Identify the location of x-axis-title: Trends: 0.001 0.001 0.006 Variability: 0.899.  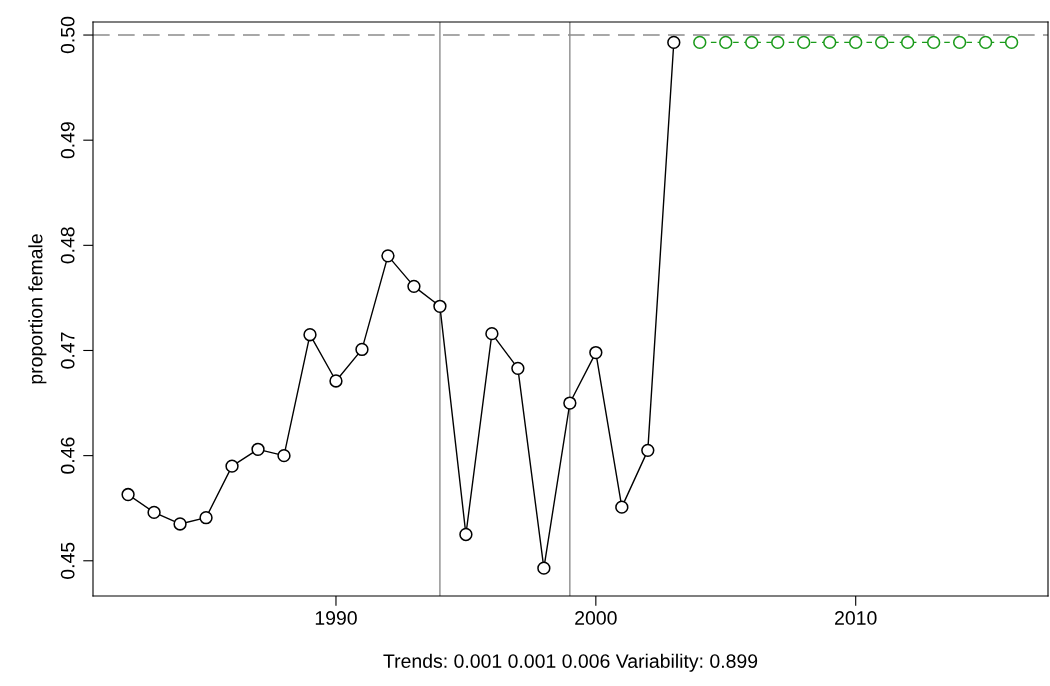
(570, 662).